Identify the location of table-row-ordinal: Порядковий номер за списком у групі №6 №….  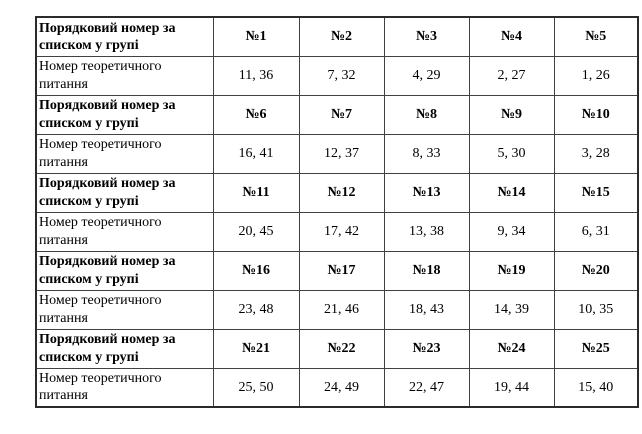
(337, 114).